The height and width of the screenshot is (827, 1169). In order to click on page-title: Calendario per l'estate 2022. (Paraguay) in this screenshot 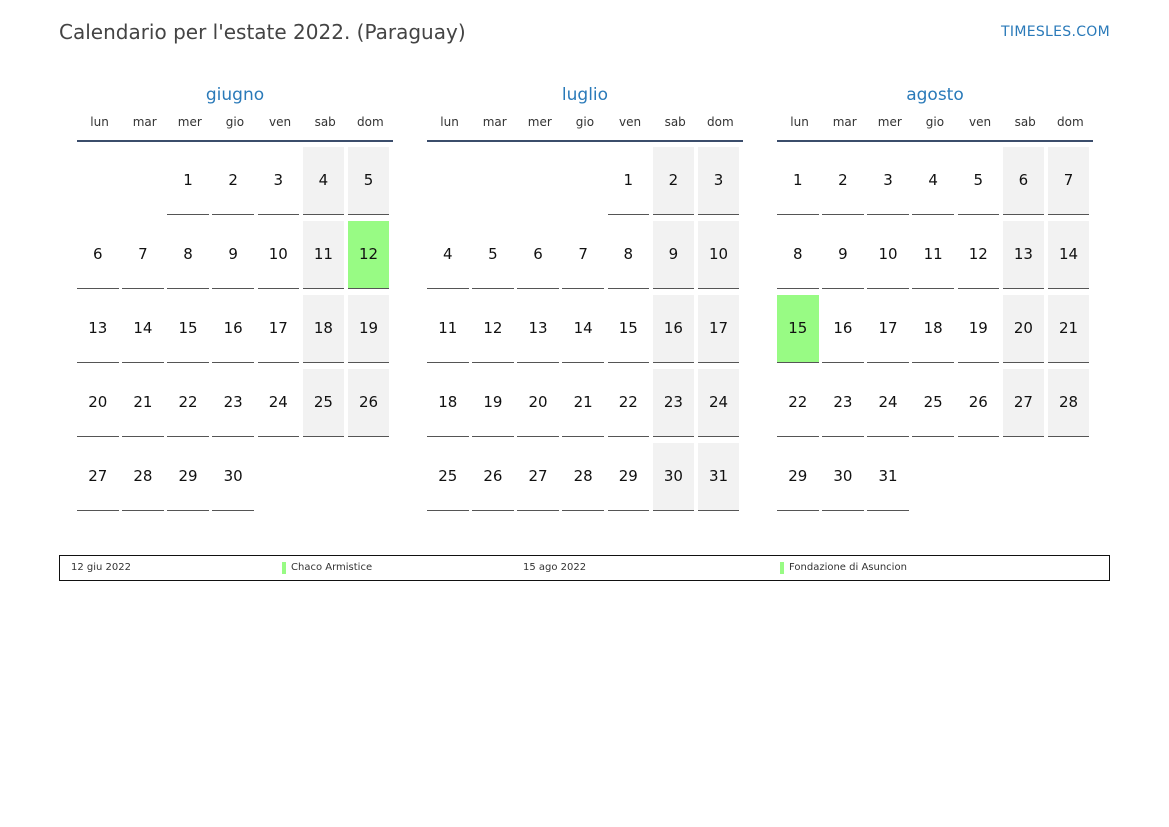, I will do `click(262, 32)`.